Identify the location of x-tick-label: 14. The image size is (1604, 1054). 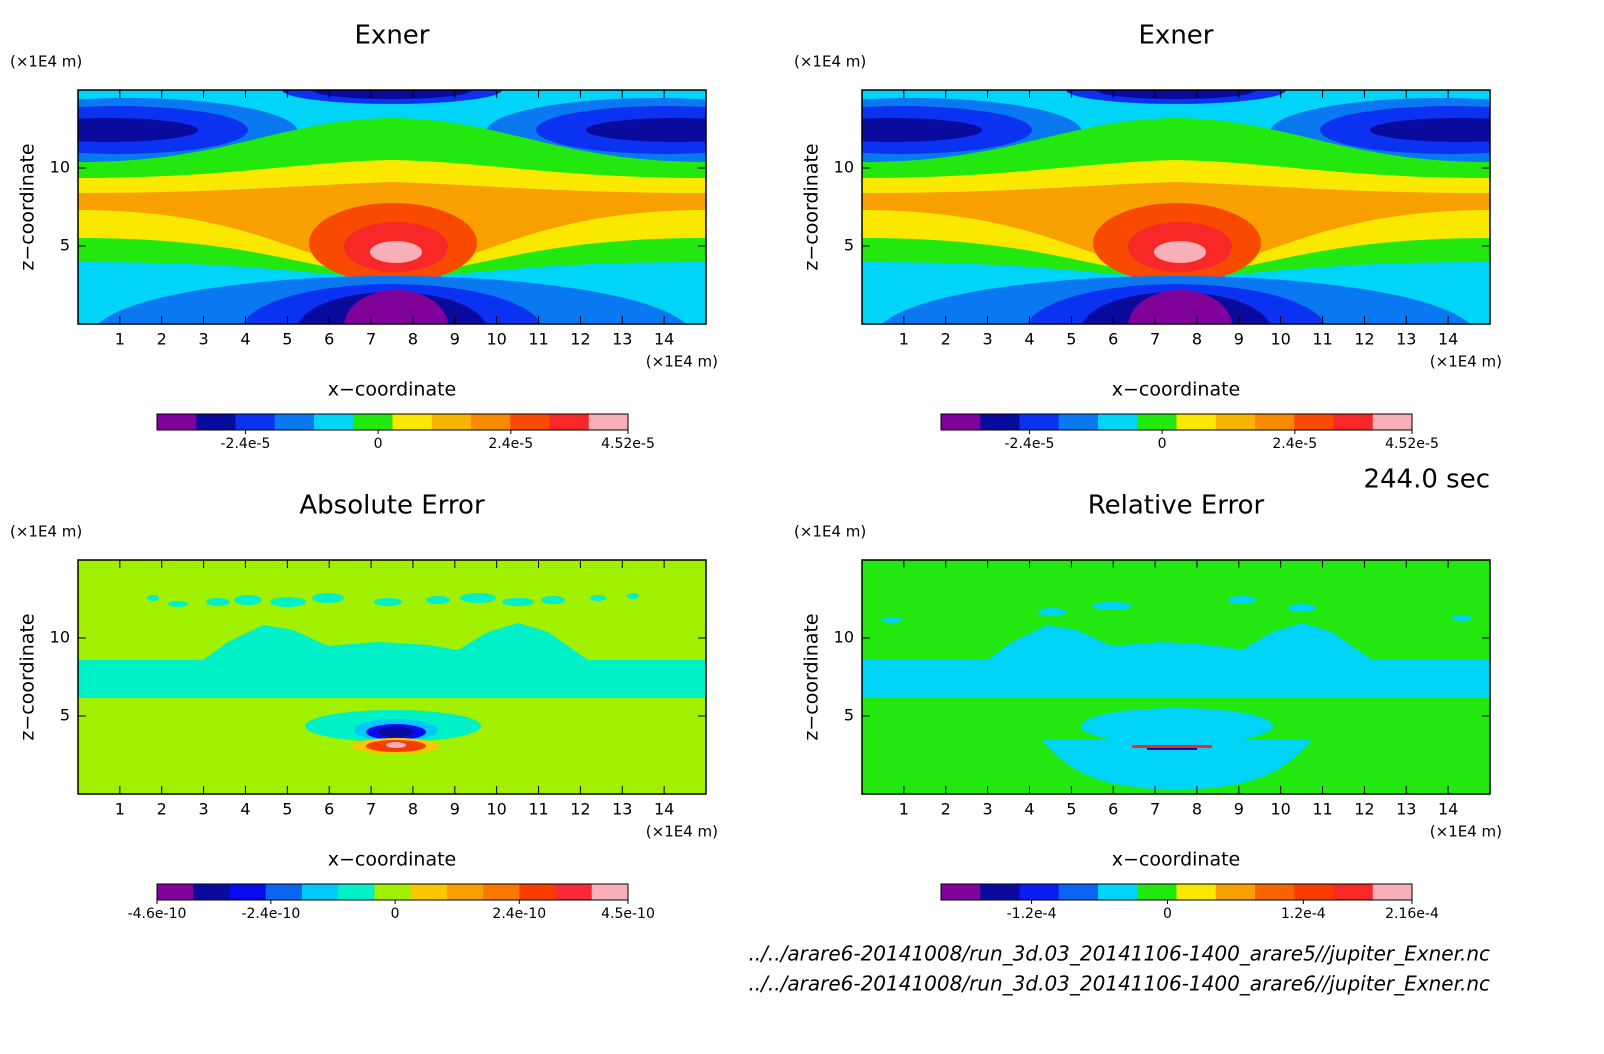
(664, 339).